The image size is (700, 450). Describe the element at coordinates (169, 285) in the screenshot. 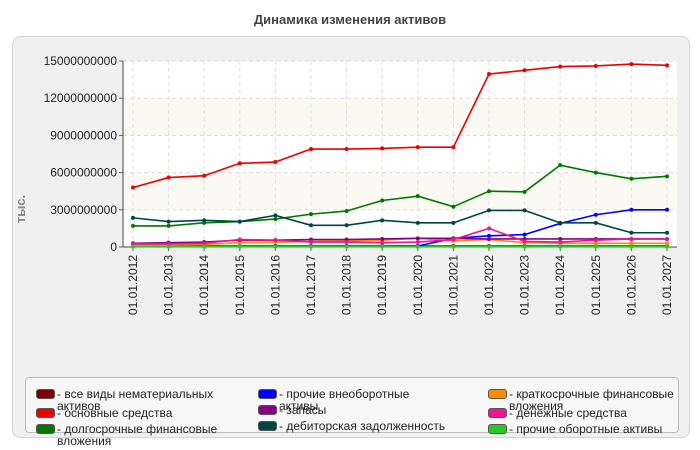

I see `x-tick-label: 01.01.2013` at that location.